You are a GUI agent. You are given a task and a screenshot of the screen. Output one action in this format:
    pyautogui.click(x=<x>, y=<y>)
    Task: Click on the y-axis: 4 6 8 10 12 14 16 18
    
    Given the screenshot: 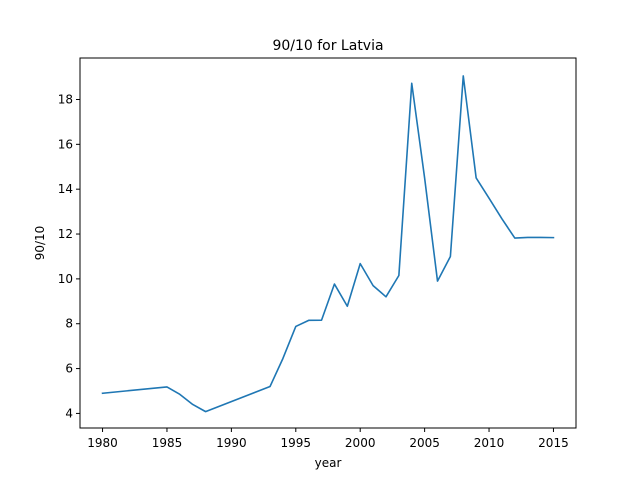 What is the action you would take?
    pyautogui.click(x=69, y=256)
    